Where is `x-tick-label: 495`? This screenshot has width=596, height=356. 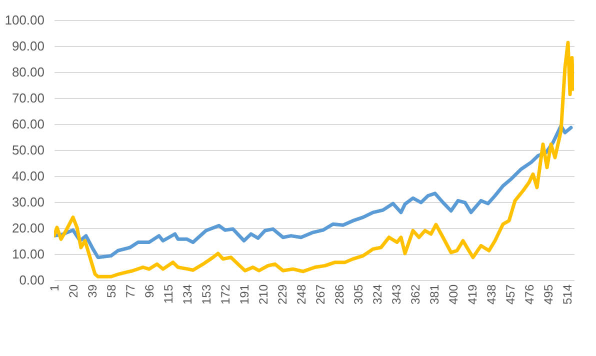 x-tick-label: 495 is located at coordinates (549, 294).